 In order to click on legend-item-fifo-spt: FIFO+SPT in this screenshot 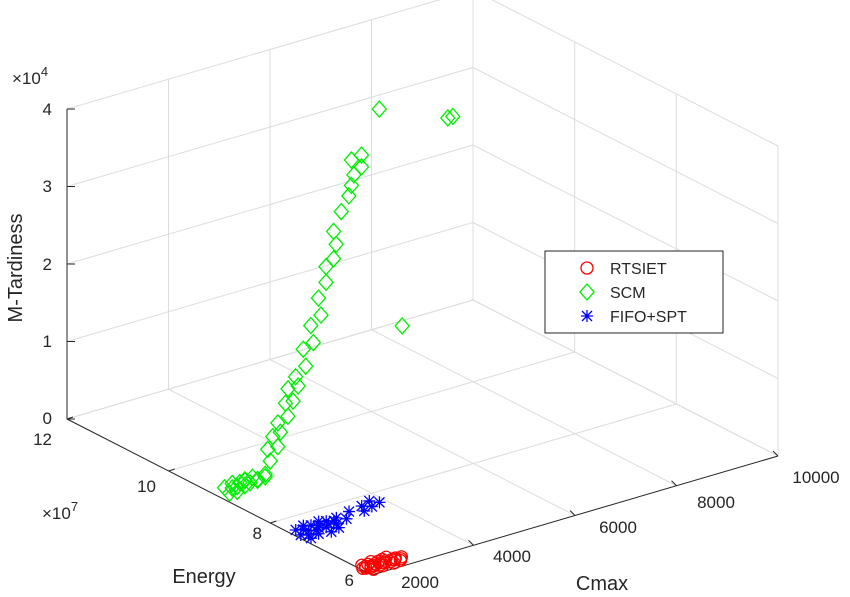, I will do `click(634, 317)`.